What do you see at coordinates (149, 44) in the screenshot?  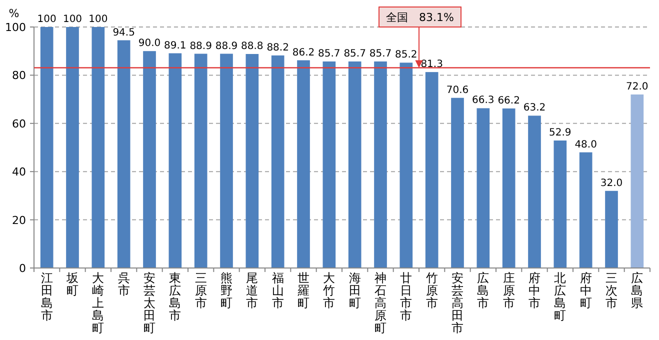 I see `data-label: 90.0` at bounding box center [149, 44].